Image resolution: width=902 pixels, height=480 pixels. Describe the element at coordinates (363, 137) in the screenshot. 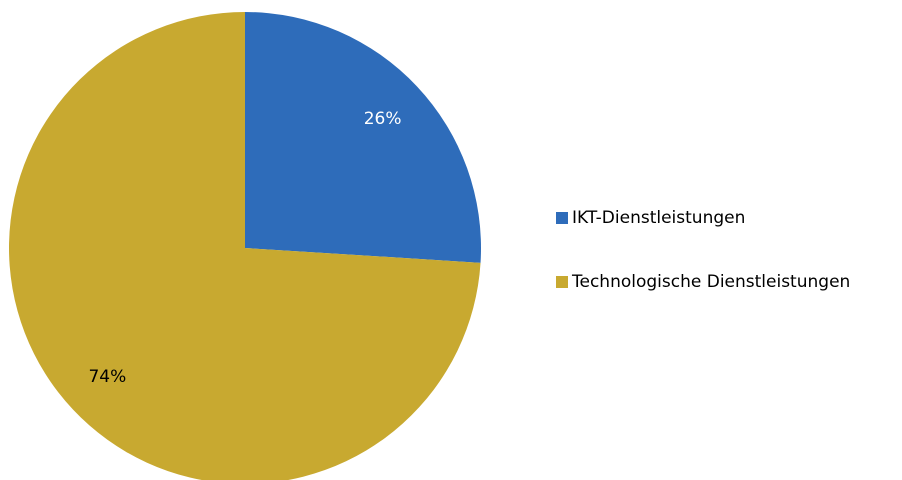

I see `pie-slice` at that location.